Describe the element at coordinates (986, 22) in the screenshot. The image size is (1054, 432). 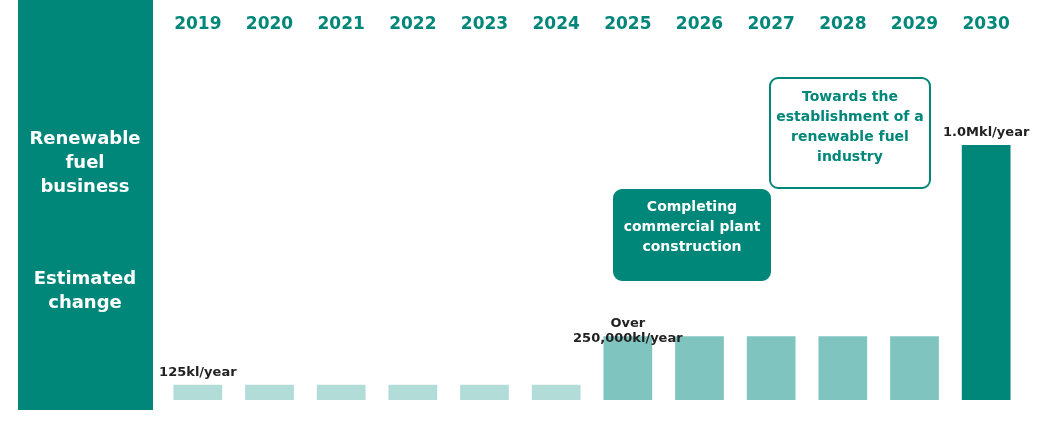
I see `x-tick-label: 2030` at that location.